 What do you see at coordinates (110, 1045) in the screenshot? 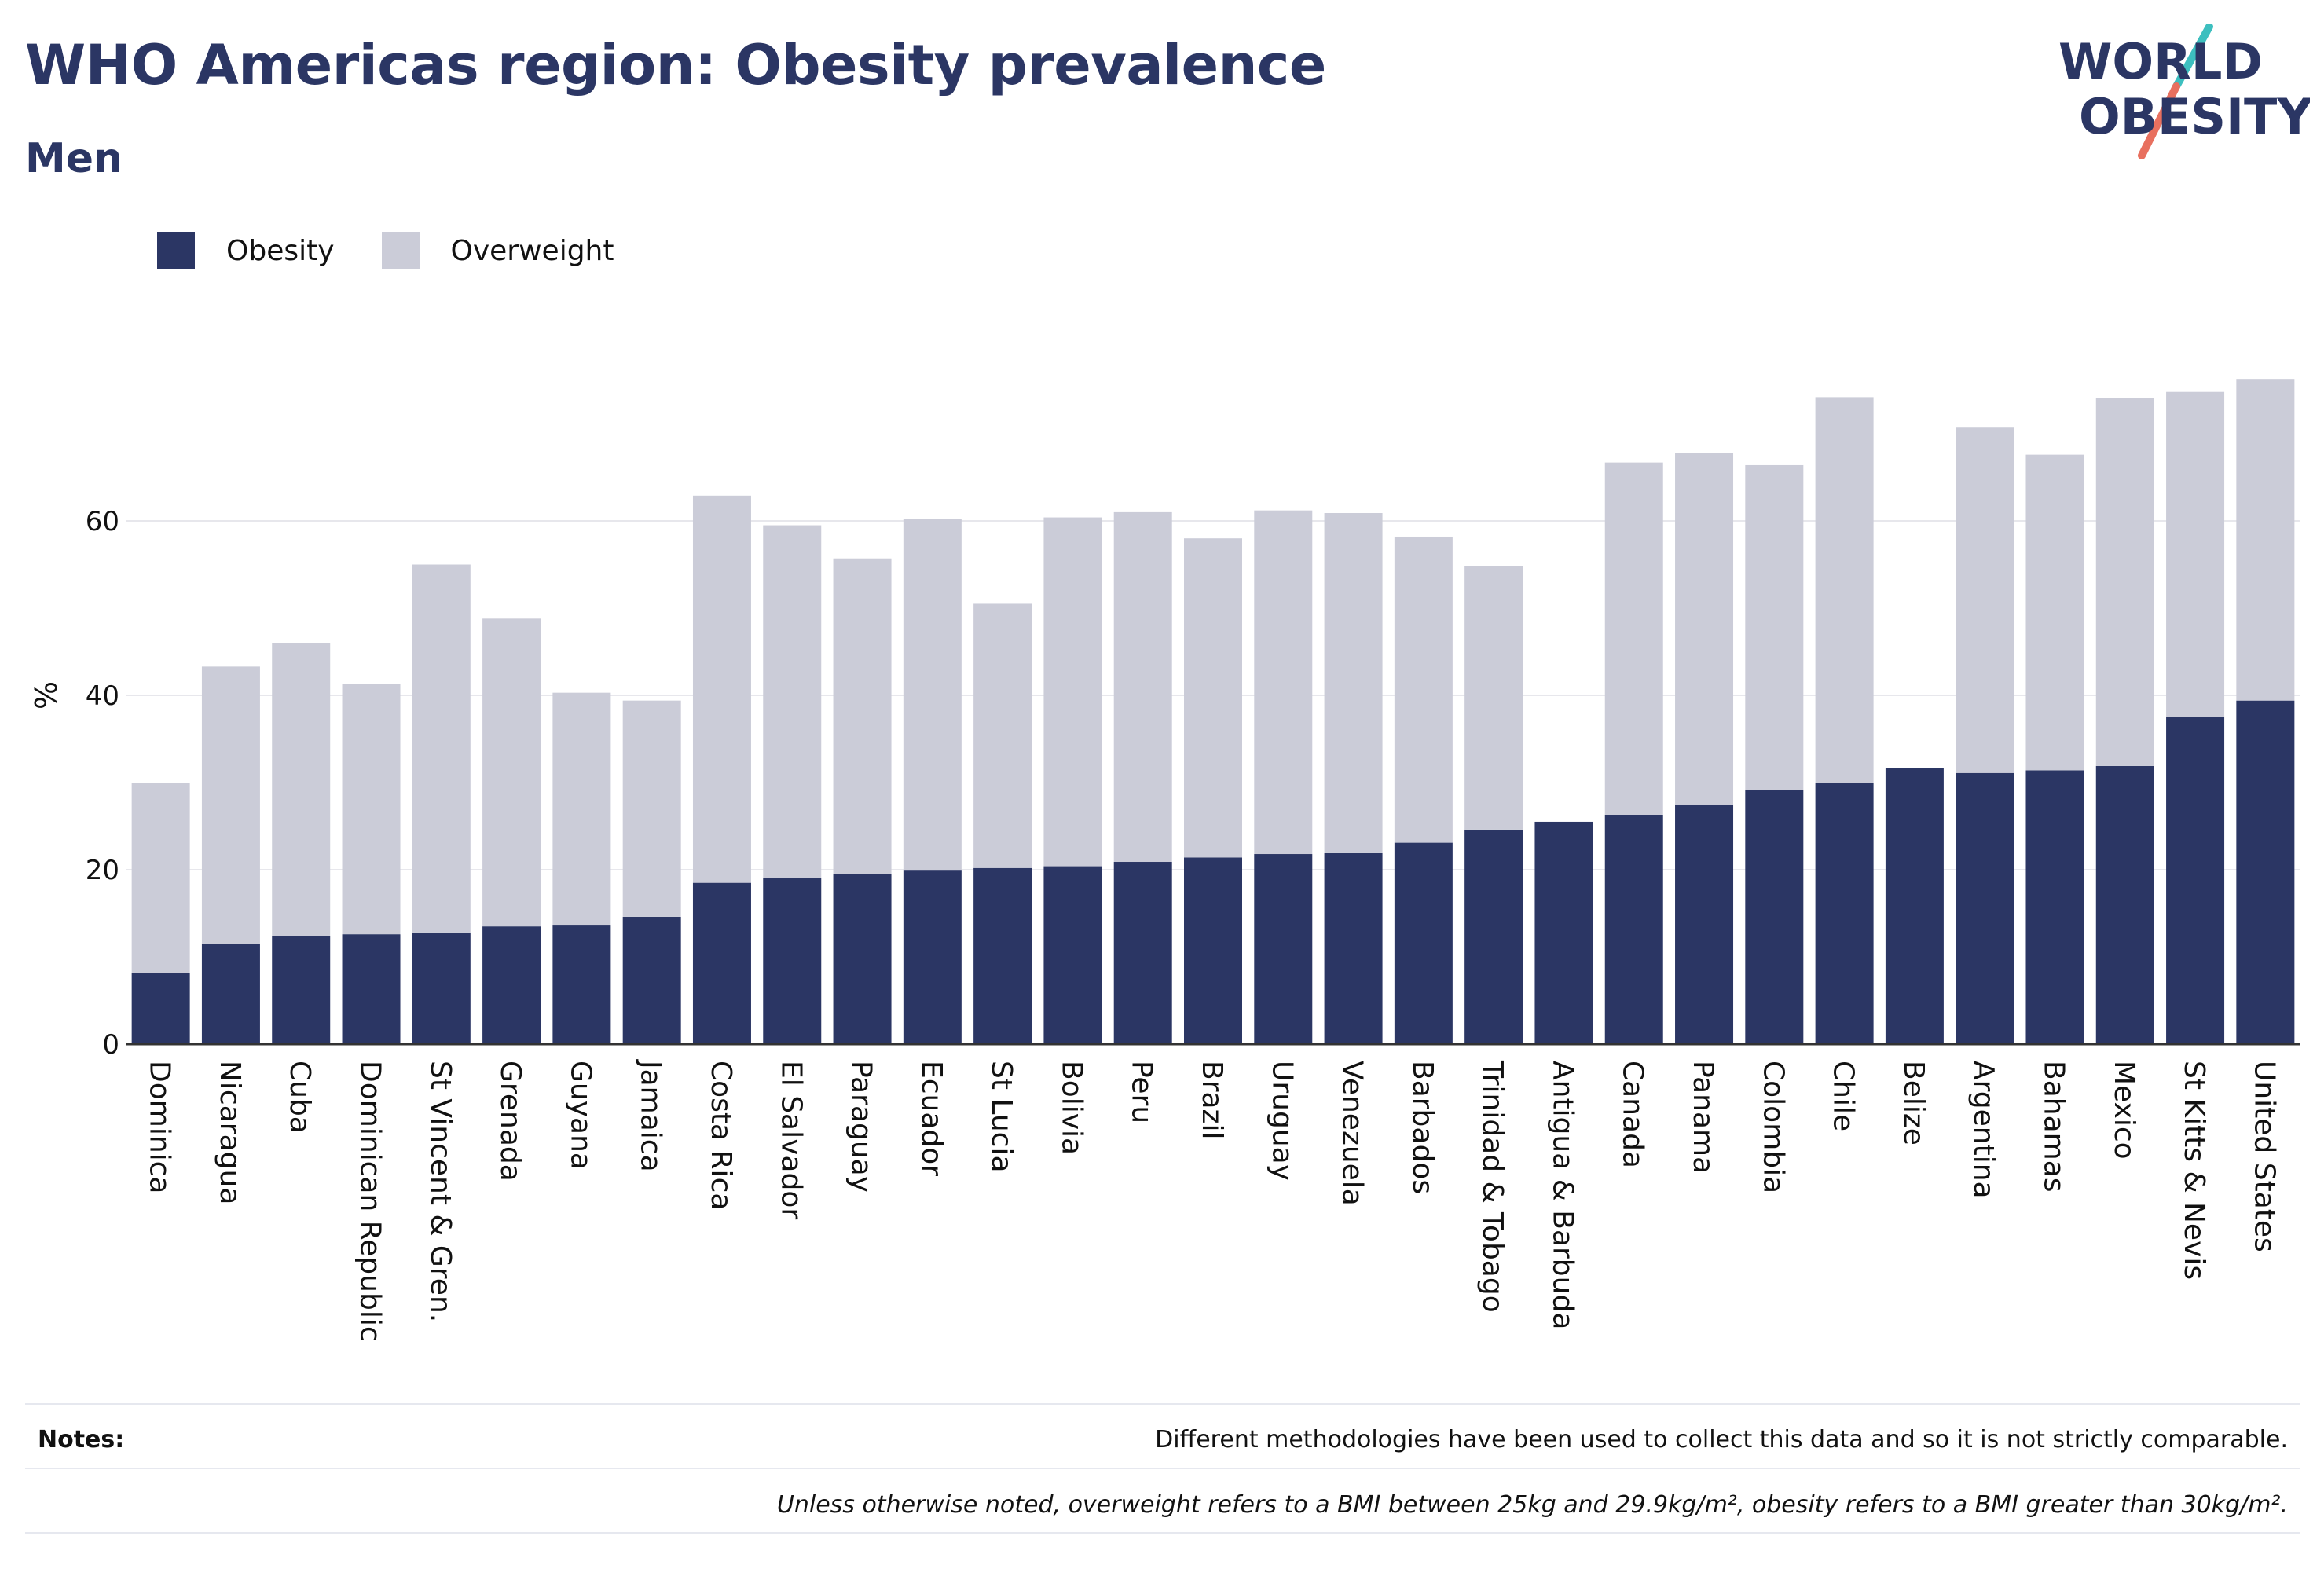
I see `y-tick-label-0: 0` at bounding box center [110, 1045].